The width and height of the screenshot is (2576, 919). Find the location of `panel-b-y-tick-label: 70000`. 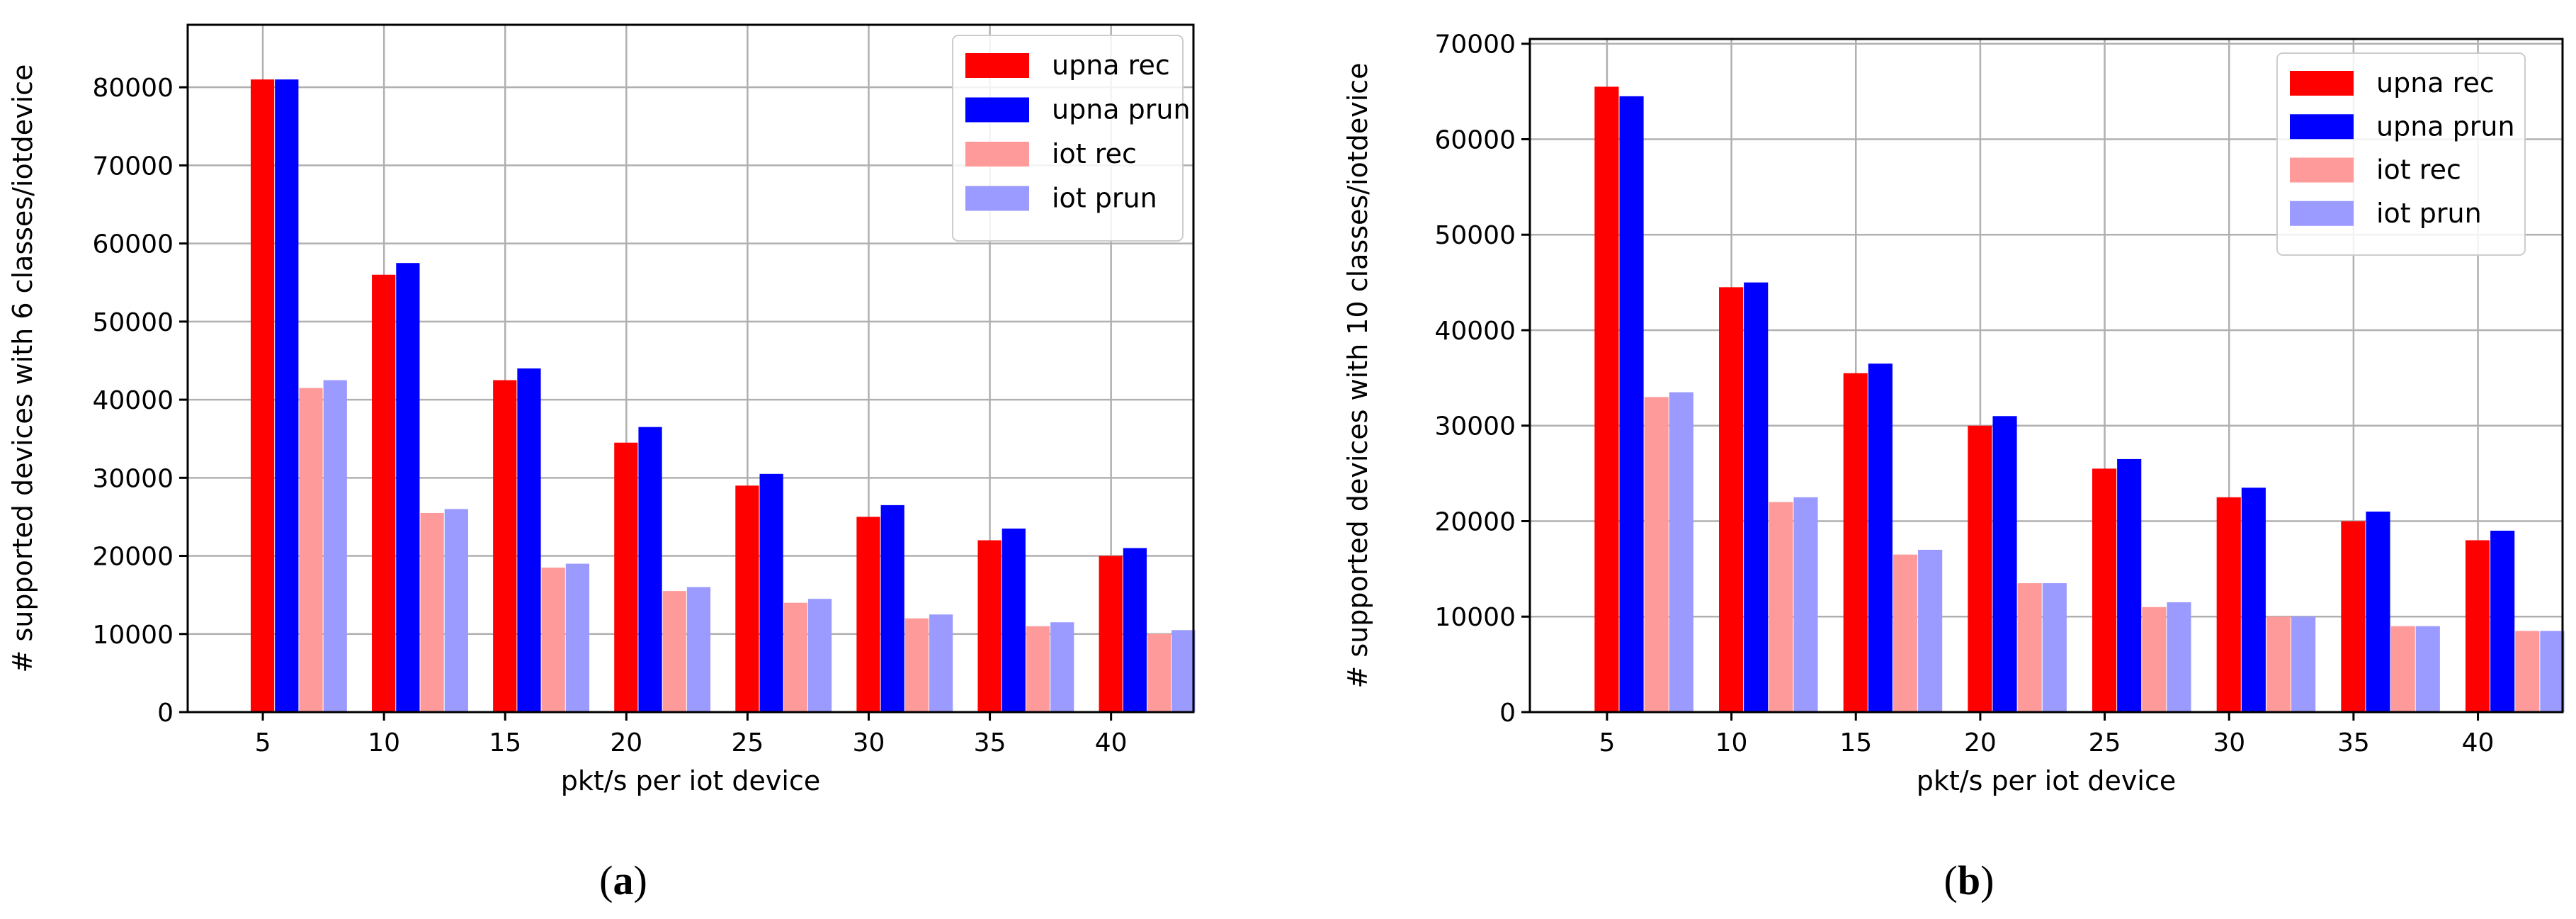

panel-b-y-tick-label: 70000 is located at coordinates (1475, 45).